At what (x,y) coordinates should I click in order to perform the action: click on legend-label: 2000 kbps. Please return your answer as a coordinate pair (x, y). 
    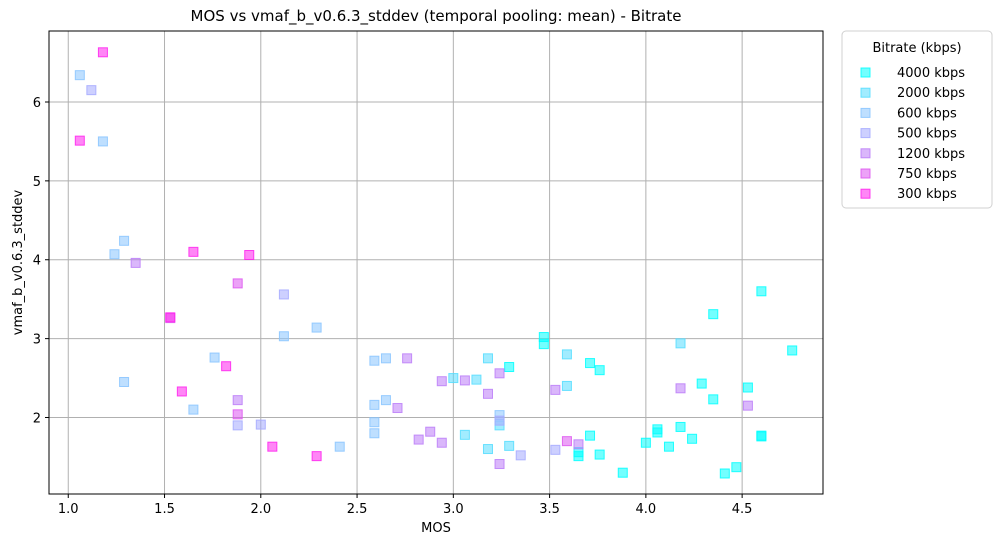
    Looking at the image, I should click on (931, 93).